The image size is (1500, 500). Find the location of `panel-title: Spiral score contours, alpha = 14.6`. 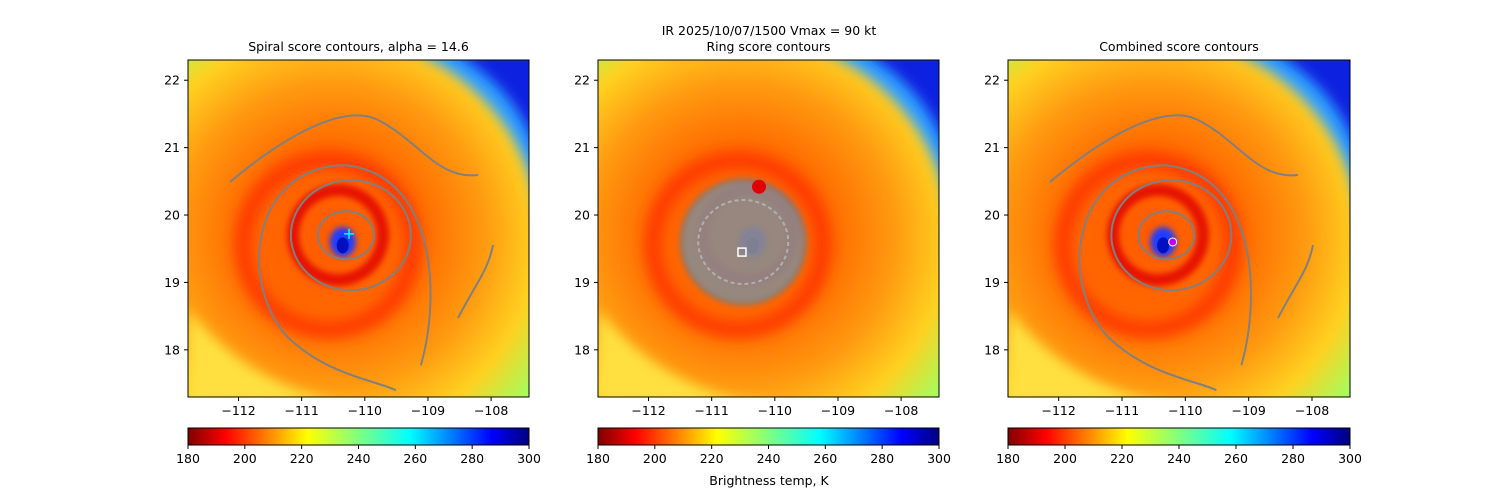

panel-title: Spiral score contours, alpha = 14.6 is located at coordinates (358, 46).